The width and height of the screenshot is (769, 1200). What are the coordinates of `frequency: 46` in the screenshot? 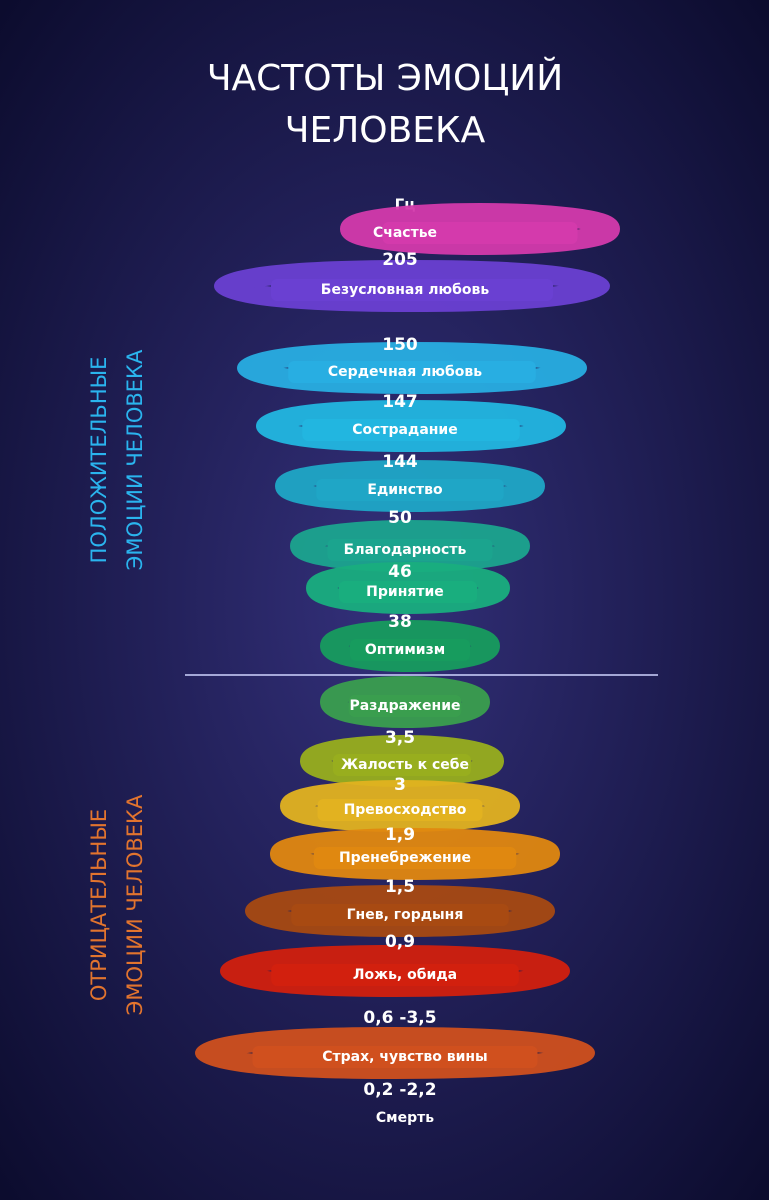 It's located at (400, 572).